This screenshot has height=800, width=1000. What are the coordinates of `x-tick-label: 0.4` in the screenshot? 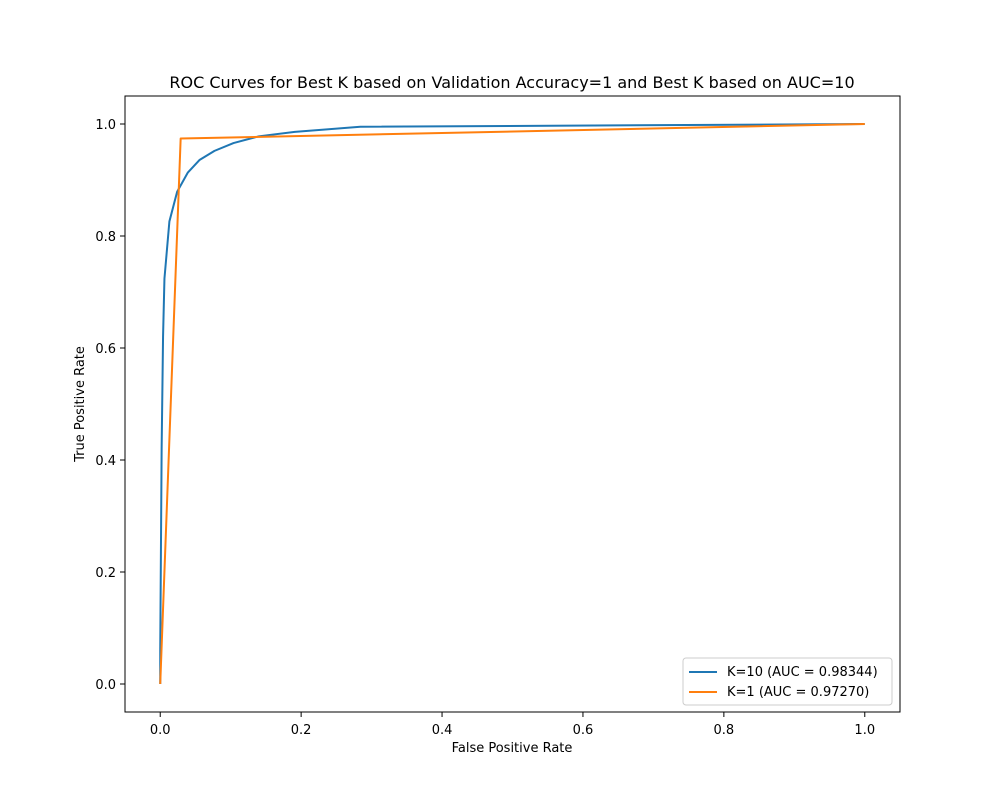 It's located at (442, 730).